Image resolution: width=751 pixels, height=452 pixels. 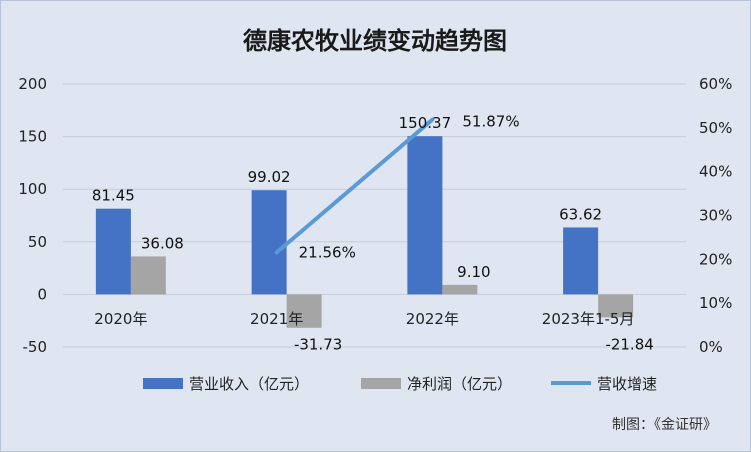 I want to click on left-tick-label: 50, so click(x=37, y=242).